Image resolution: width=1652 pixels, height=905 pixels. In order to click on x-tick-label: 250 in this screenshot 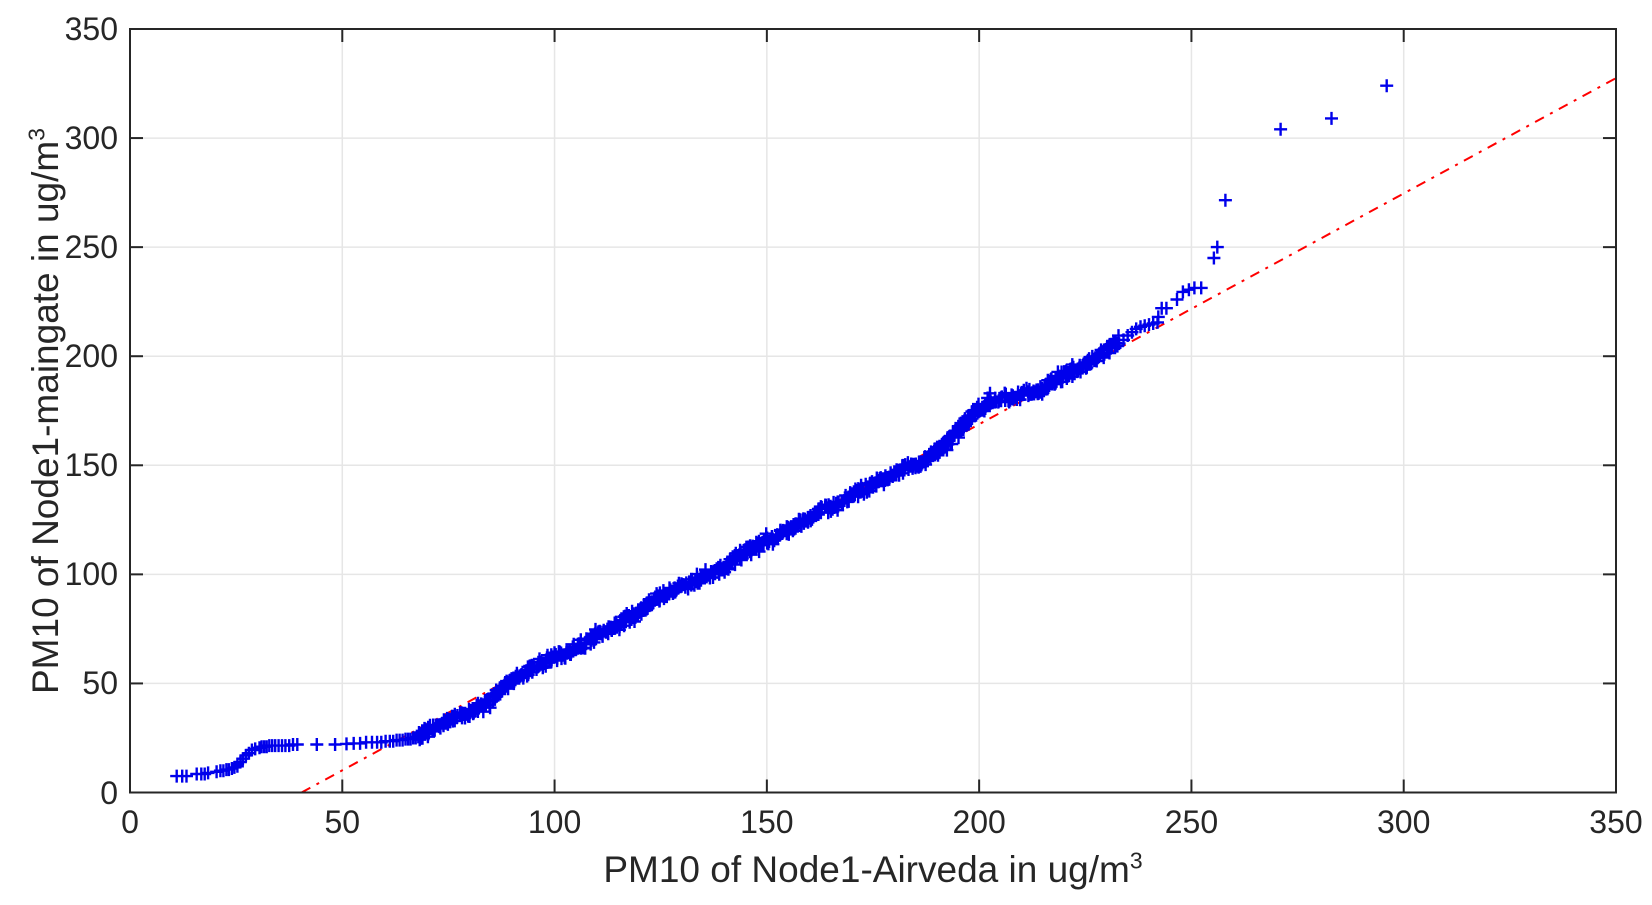, I will do `click(1191, 822)`.